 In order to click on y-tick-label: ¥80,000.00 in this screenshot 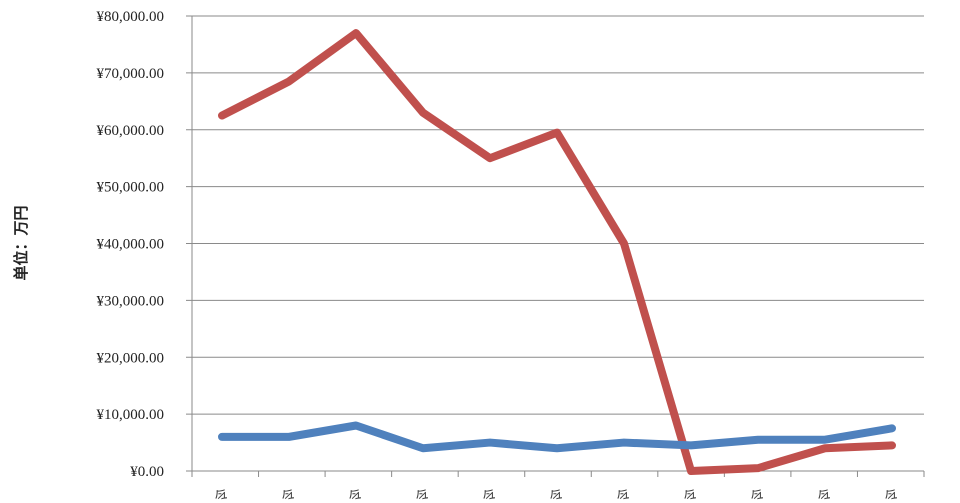, I will do `click(131, 17)`.